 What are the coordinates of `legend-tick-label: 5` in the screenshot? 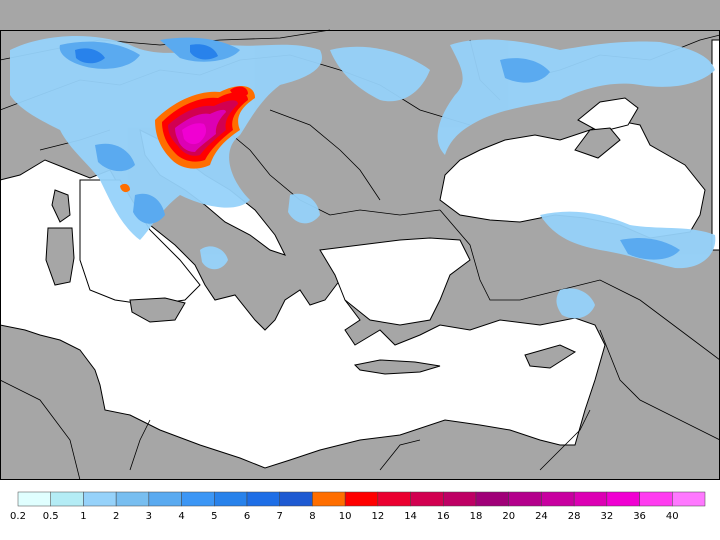 It's located at (214, 516).